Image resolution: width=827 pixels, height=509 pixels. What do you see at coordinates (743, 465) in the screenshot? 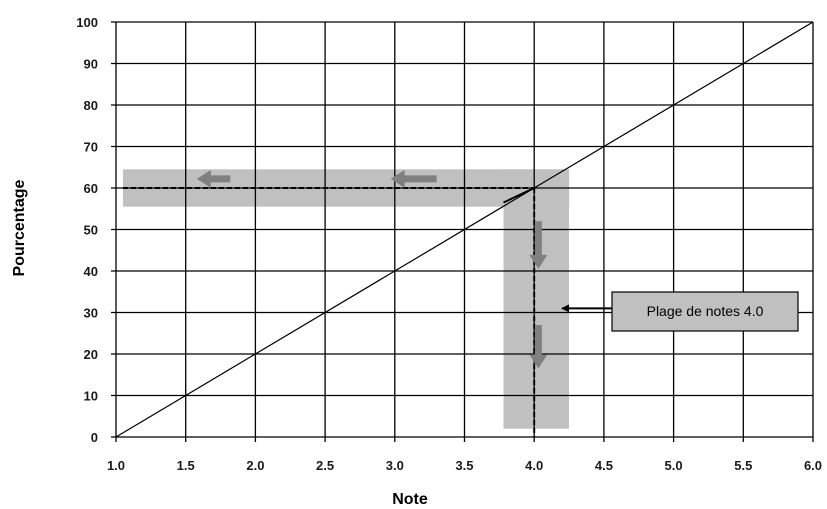
I see `x-tick-label: 5.5` at bounding box center [743, 465].